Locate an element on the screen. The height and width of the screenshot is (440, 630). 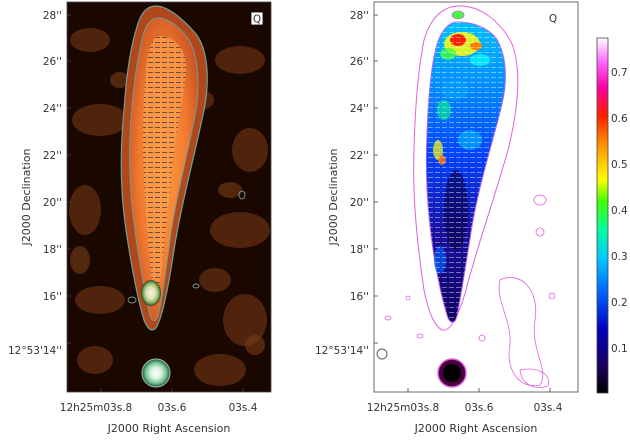
left-x-ticks: 12h25m03s.8 03s.6 03s.4 is located at coordinates (159, 408).